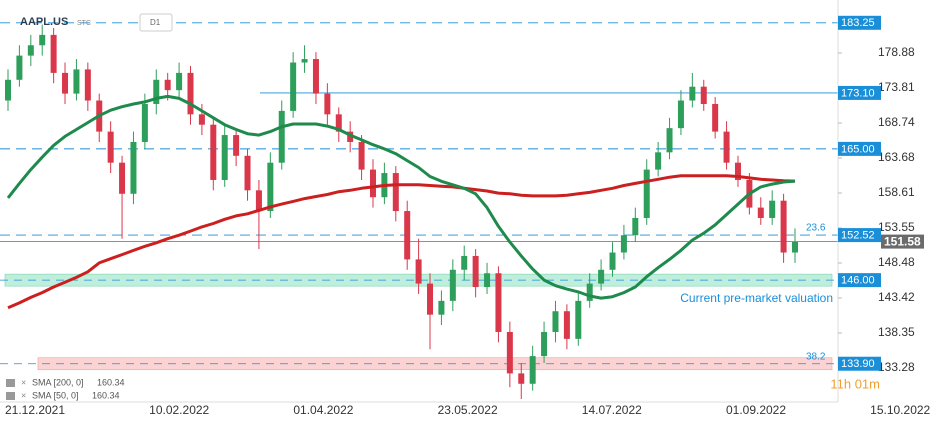 The width and height of the screenshot is (949, 429). What do you see at coordinates (896, 227) in the screenshot?
I see `y-tick-label: 153.55` at bounding box center [896, 227].